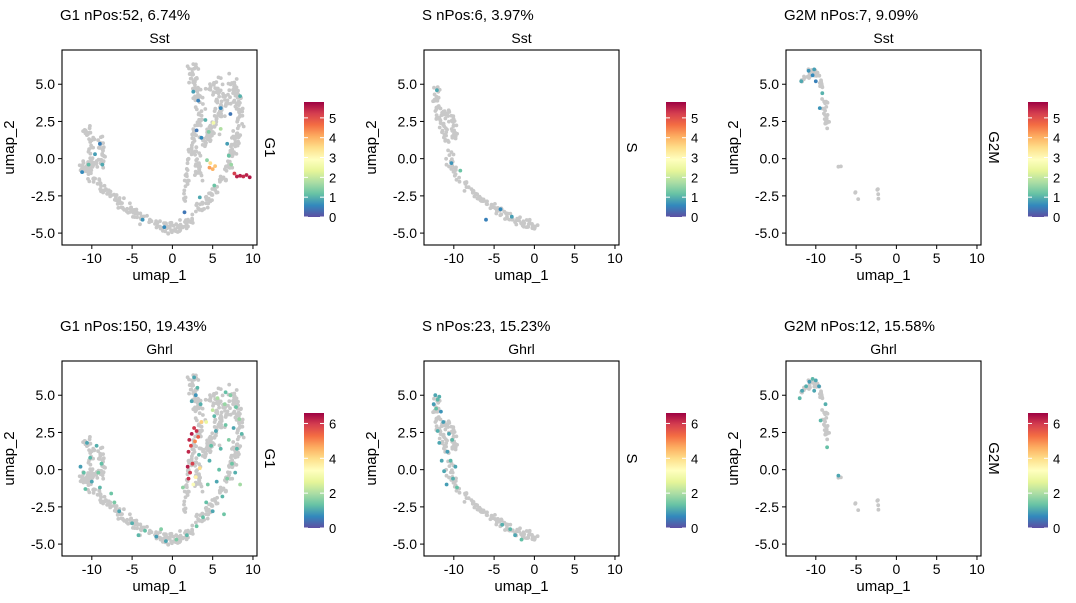 The height and width of the screenshot is (603, 1076). What do you see at coordinates (43, 196) in the screenshot?
I see `y-tick-label: -2.5` at bounding box center [43, 196].